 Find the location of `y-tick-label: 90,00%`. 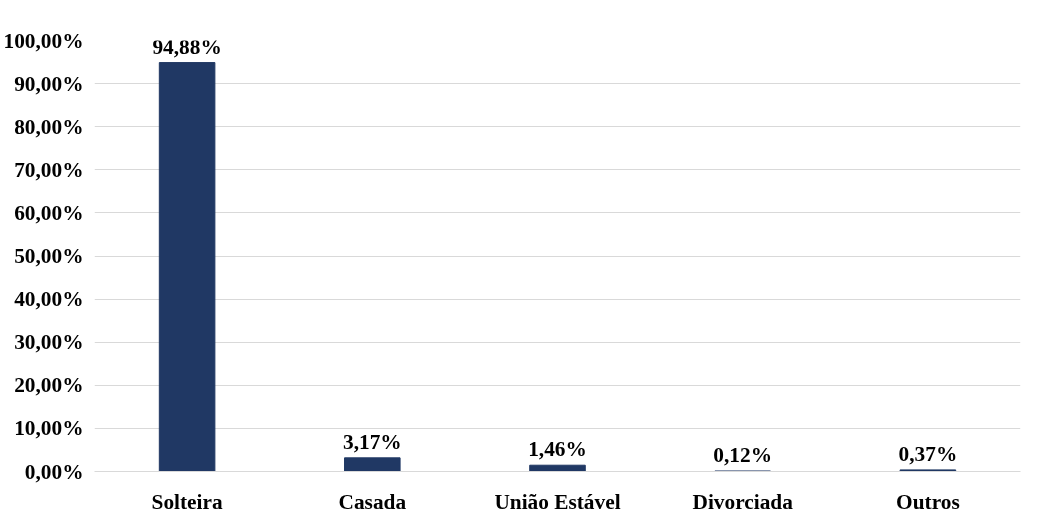

y-tick-label: 90,00% is located at coordinates (49, 83).